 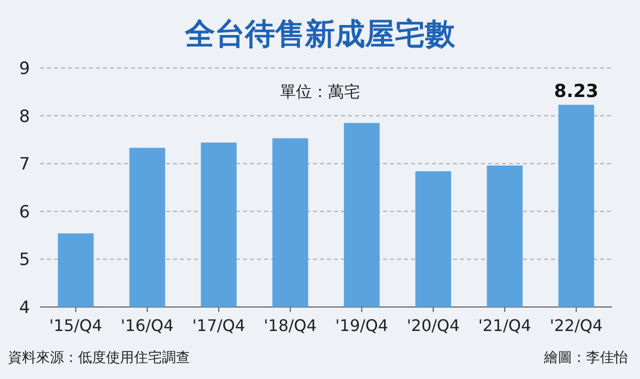 What do you see at coordinates (99, 358) in the screenshot?
I see `source-note: 資料來源：低度使用住宅調查` at bounding box center [99, 358].